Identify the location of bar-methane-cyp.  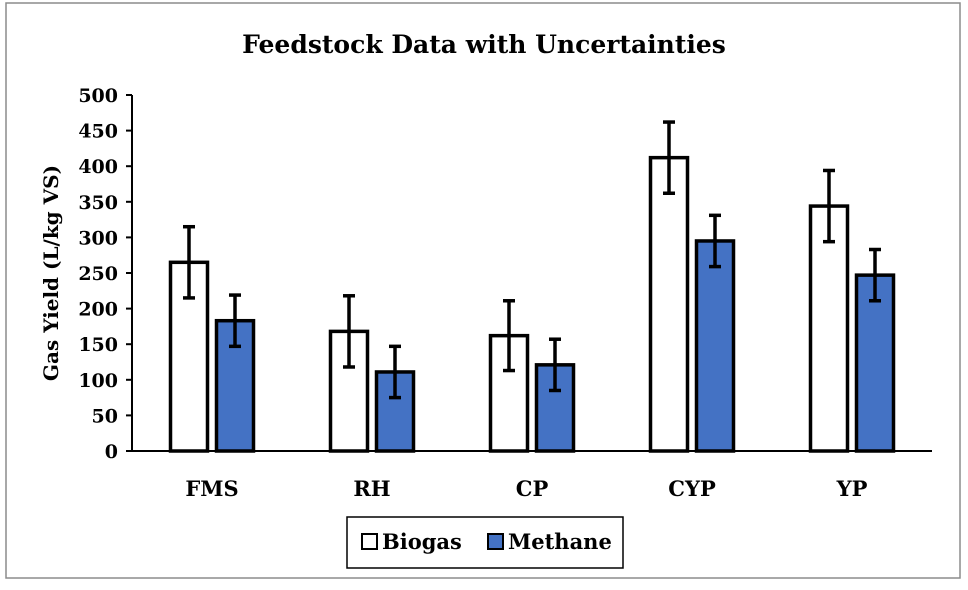
(715, 346).